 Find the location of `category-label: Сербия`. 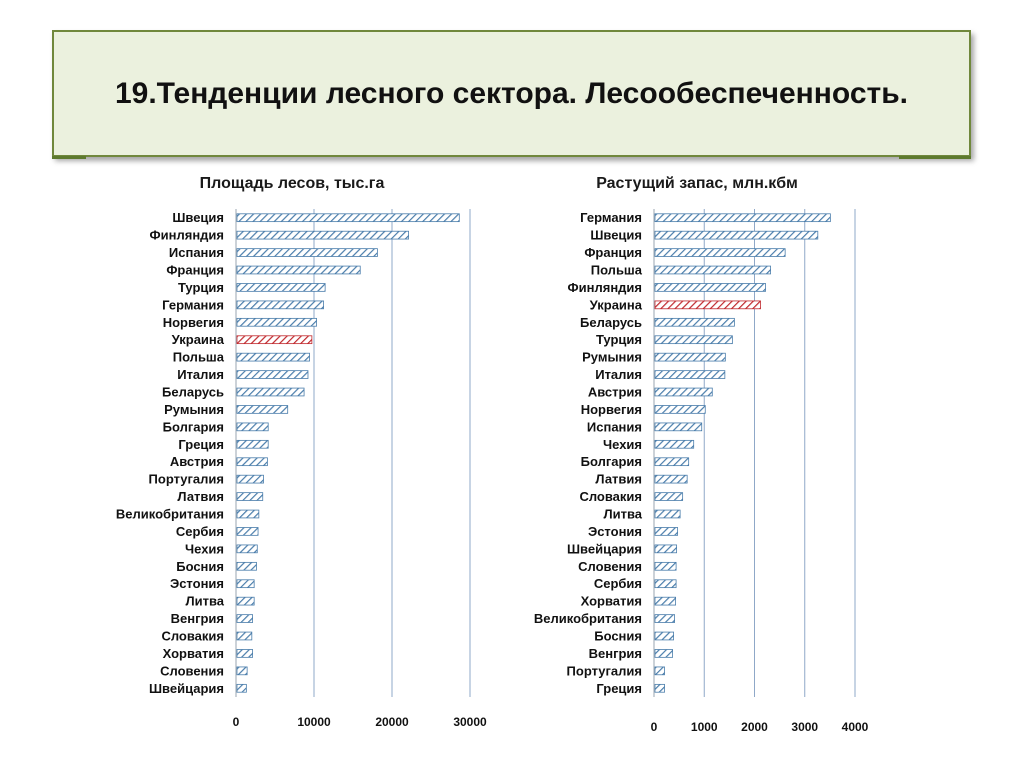

category-label: Сербия is located at coordinates (618, 583).